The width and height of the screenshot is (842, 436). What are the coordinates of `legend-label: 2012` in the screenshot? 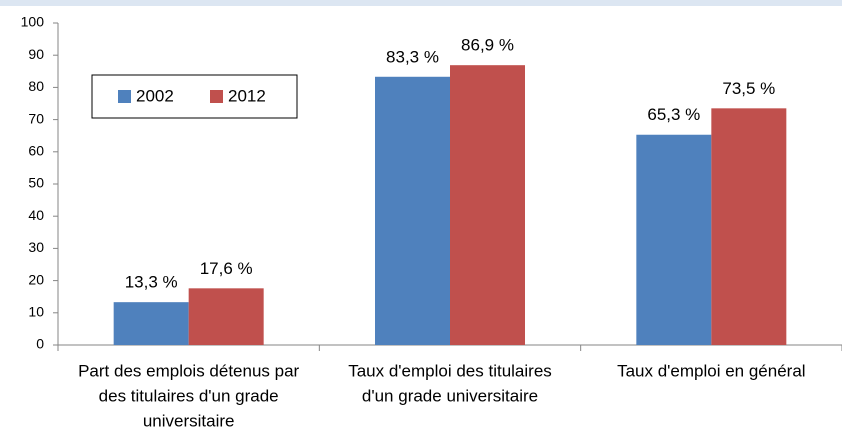 It's located at (247, 95).